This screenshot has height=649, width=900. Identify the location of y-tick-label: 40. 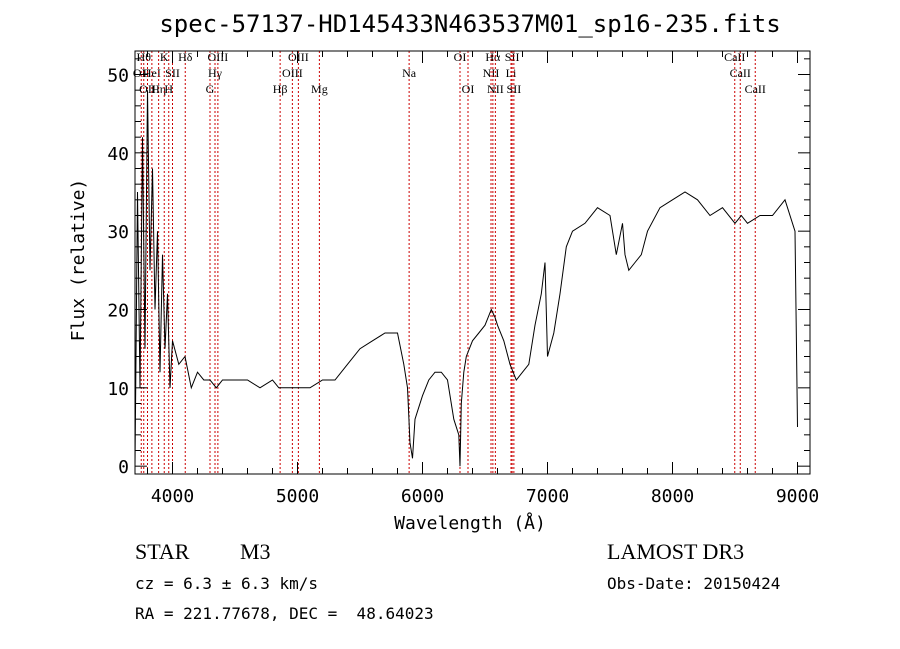
(118, 154).